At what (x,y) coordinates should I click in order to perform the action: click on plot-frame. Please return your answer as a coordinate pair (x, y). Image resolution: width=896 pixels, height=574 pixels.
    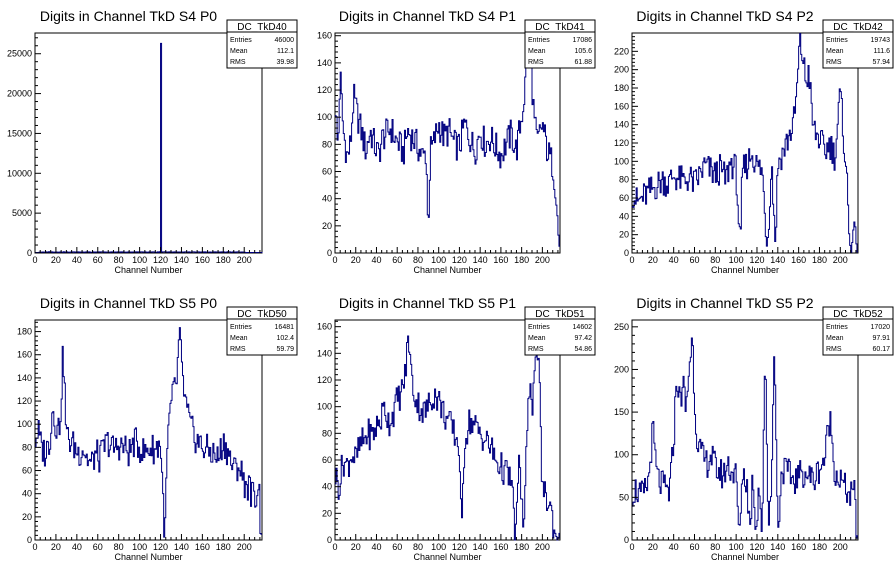
    Looking at the image, I should click on (745, 430).